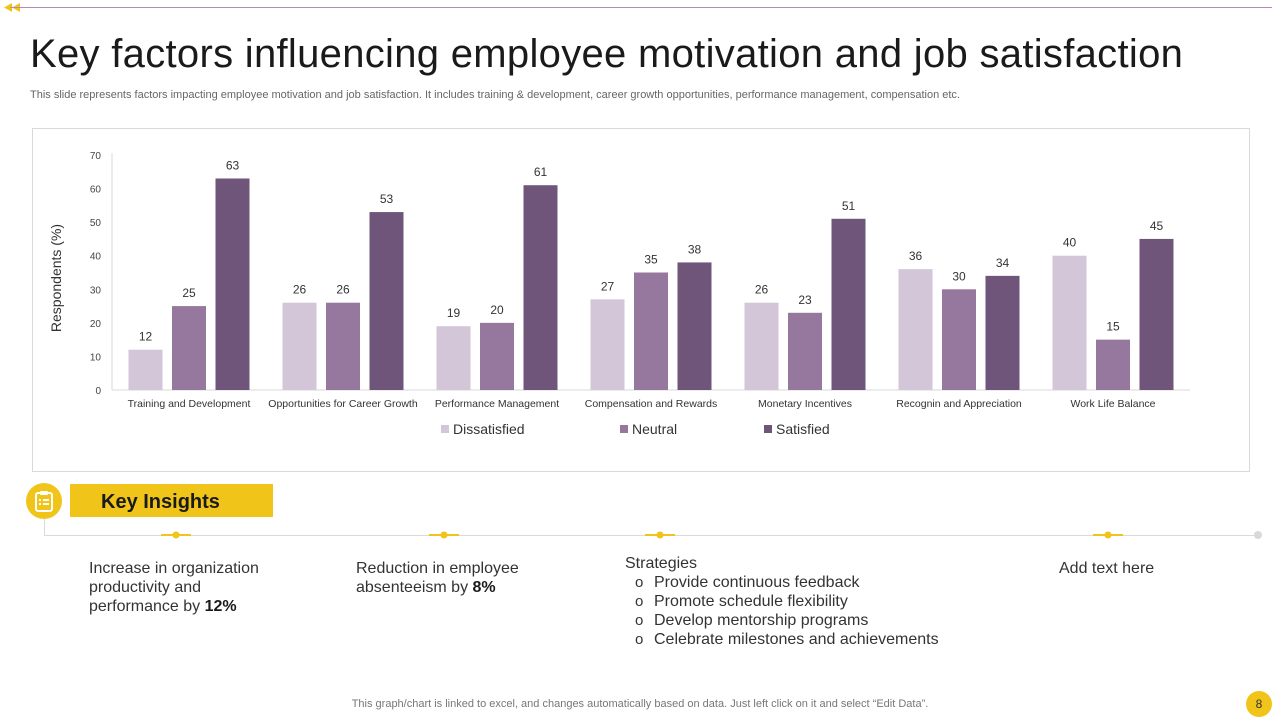  What do you see at coordinates (608, 286) in the screenshot?
I see `data-label: 27` at bounding box center [608, 286].